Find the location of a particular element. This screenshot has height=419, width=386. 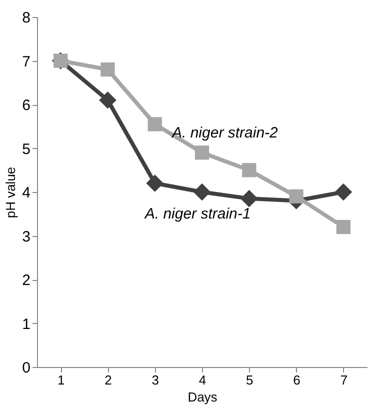

y-tick-label: 8 is located at coordinates (26, 18).